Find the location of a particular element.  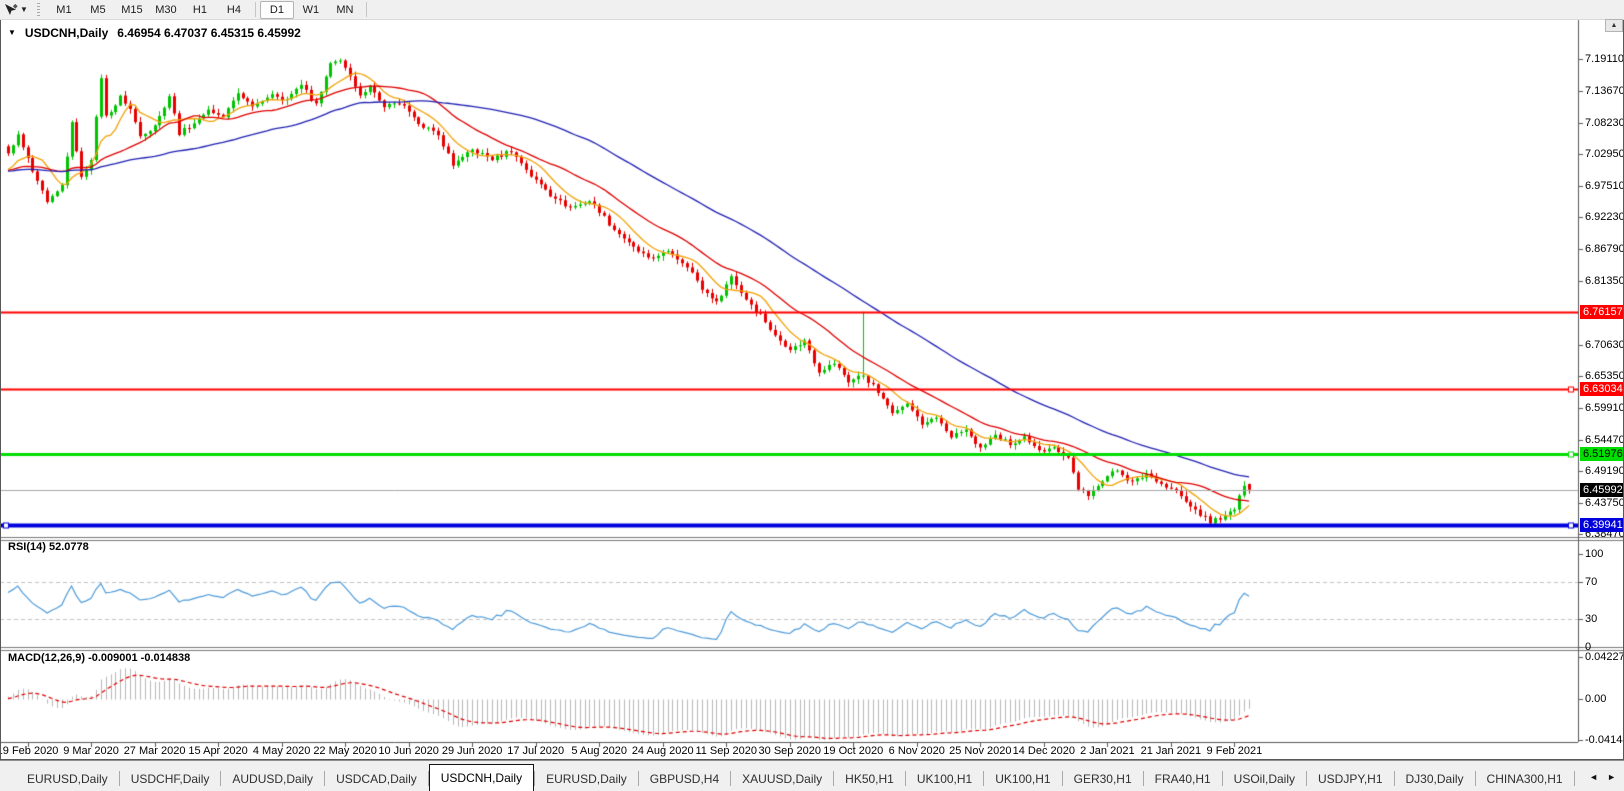

price-axis-label: 6.59910 is located at coordinates (1604, 408).